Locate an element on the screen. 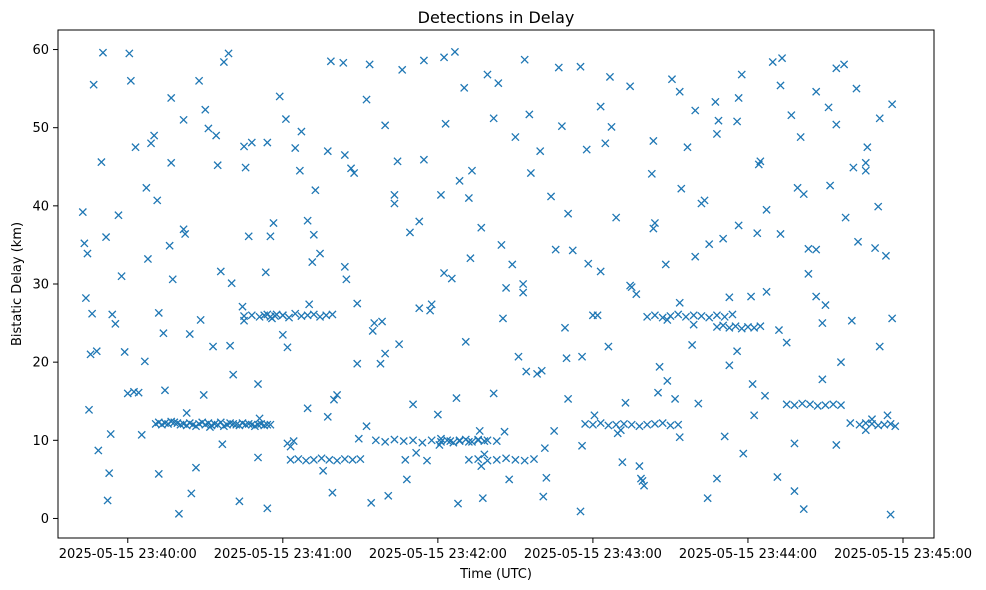  x-tick-label: 2025-05-15 23:43:00 is located at coordinates (593, 554).